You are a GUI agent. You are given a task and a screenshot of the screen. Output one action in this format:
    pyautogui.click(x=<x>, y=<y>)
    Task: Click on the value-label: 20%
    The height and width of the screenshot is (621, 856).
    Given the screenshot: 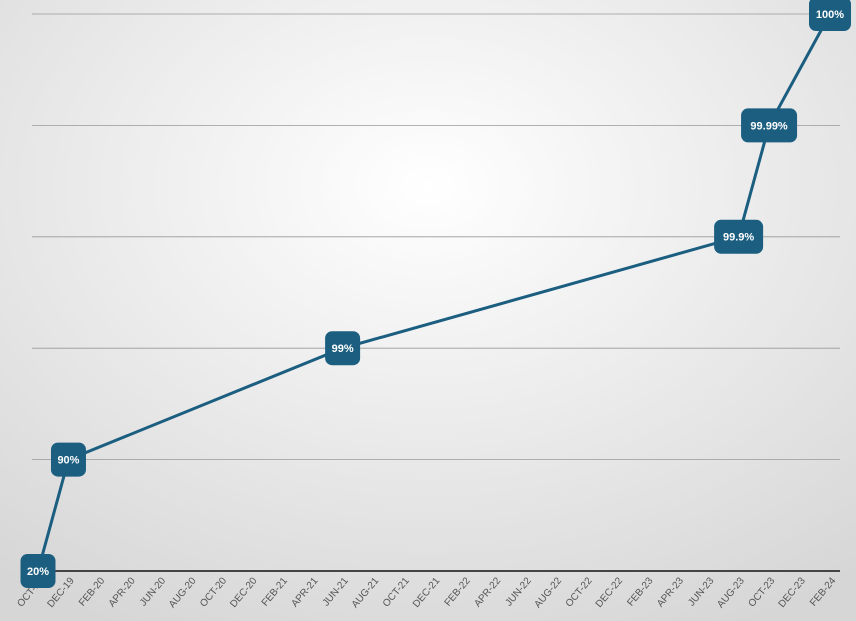 What is the action you would take?
    pyautogui.click(x=38, y=572)
    